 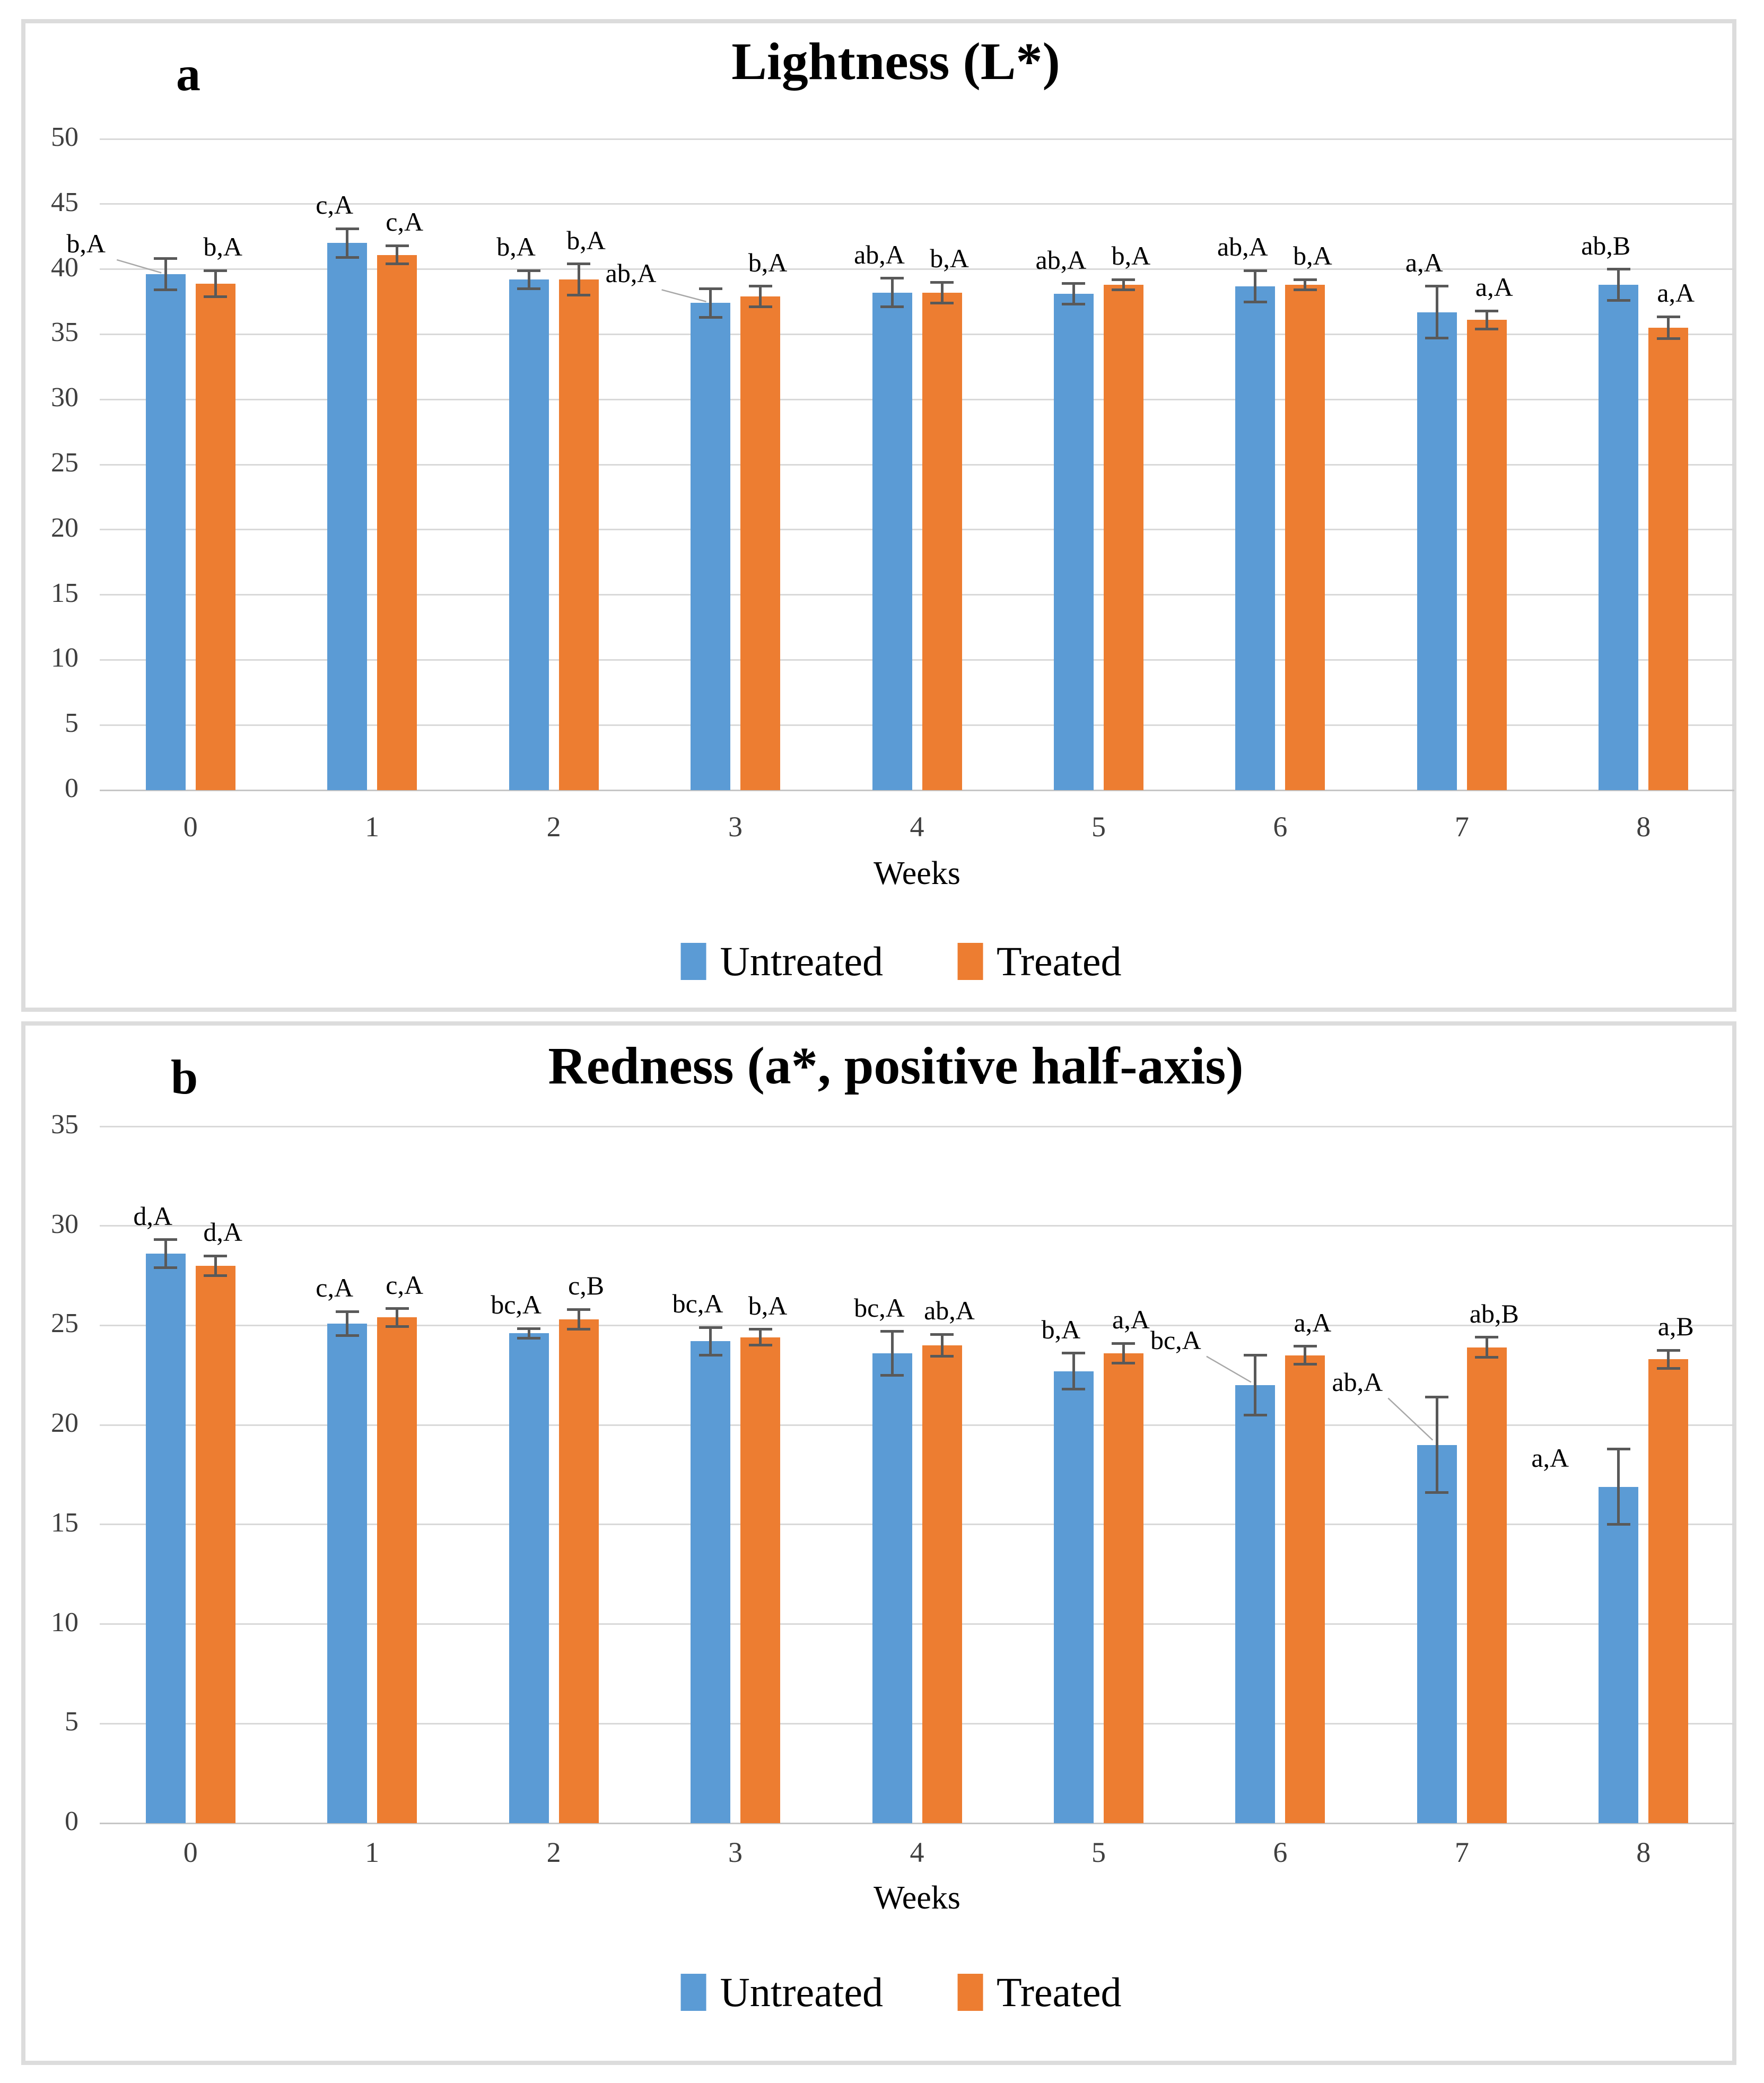 What do you see at coordinates (1039, 961) in the screenshot?
I see `legend-item-treated: Treated` at bounding box center [1039, 961].